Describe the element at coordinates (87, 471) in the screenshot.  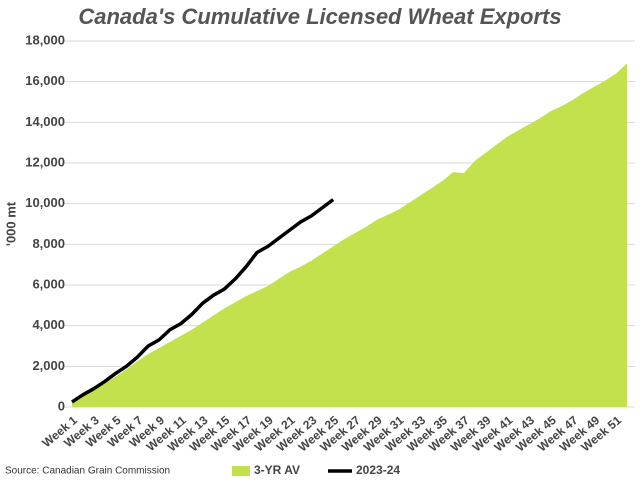
I see `source-note: Source: Canadian Grain Commission` at that location.